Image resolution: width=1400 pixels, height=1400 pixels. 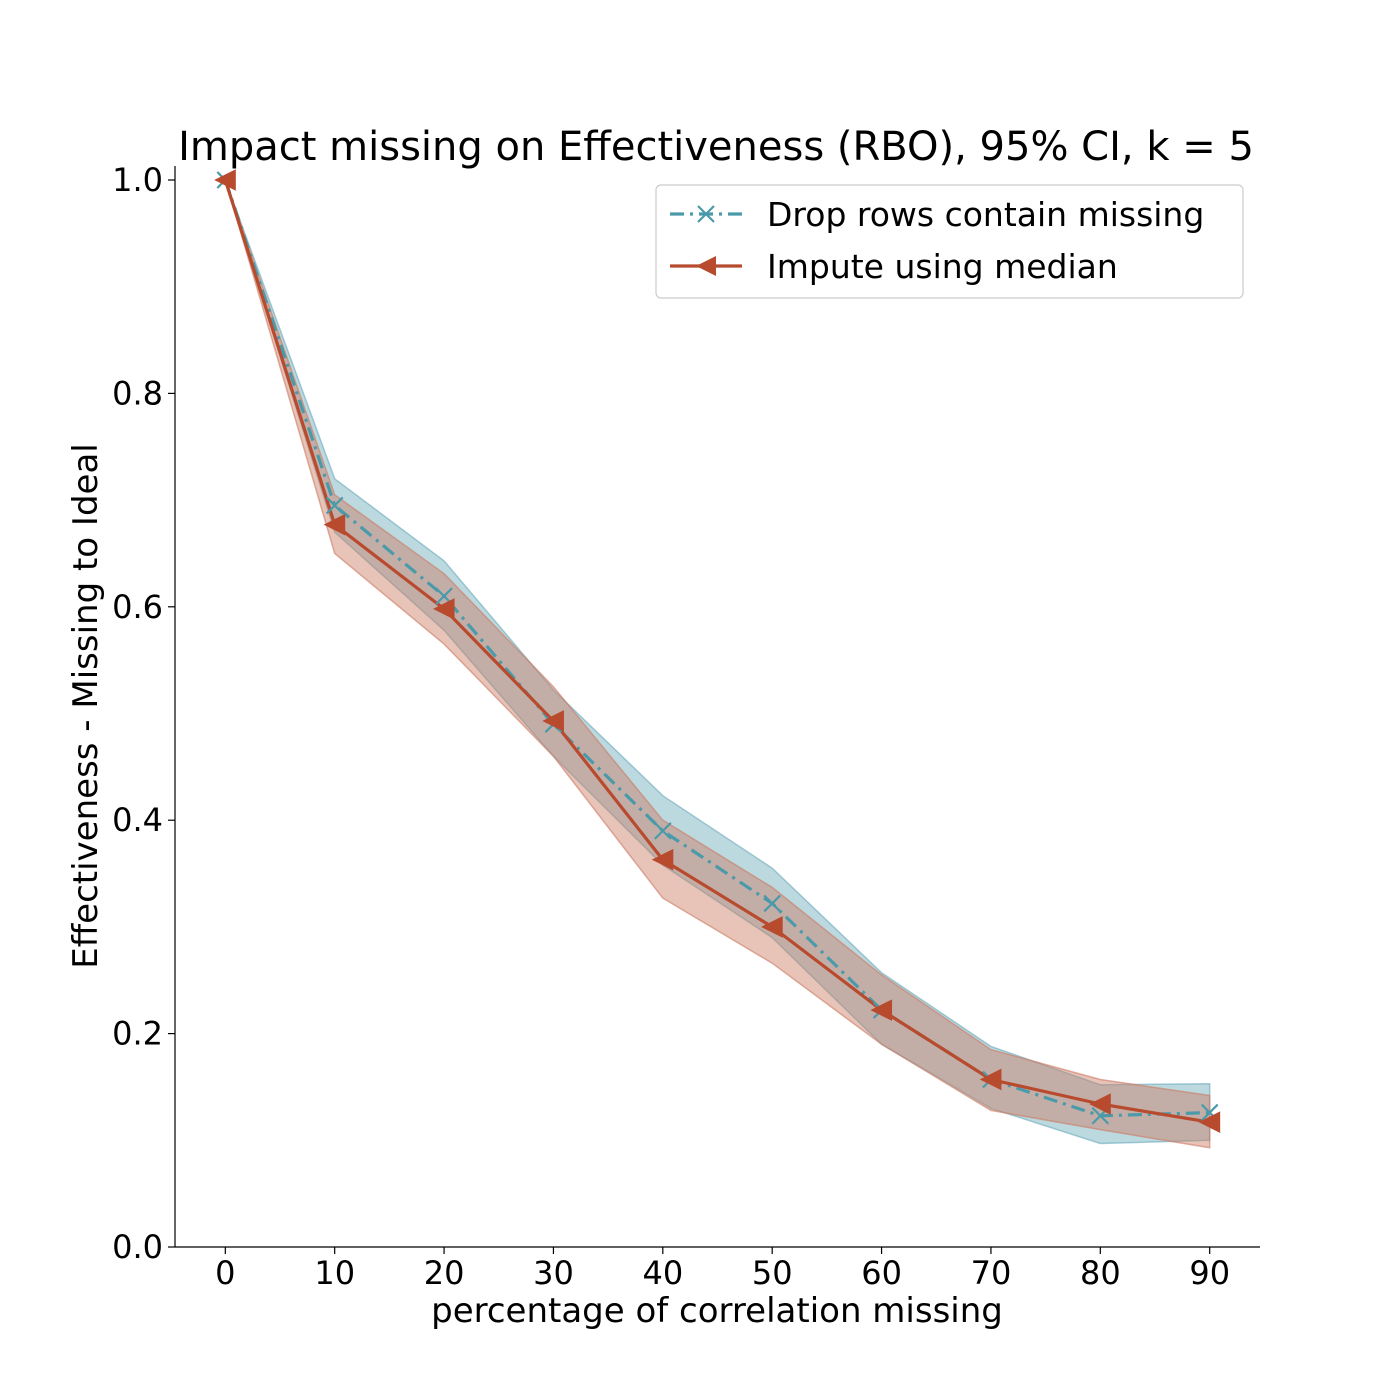 What do you see at coordinates (137, 1034) in the screenshot?
I see `y-tick-label: 0.2` at bounding box center [137, 1034].